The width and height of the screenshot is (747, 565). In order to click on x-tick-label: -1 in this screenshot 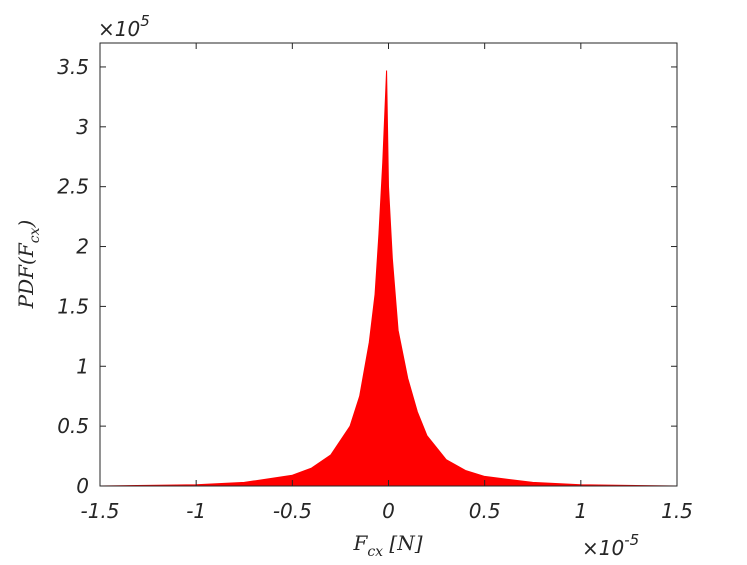, I will do `click(196, 511)`.